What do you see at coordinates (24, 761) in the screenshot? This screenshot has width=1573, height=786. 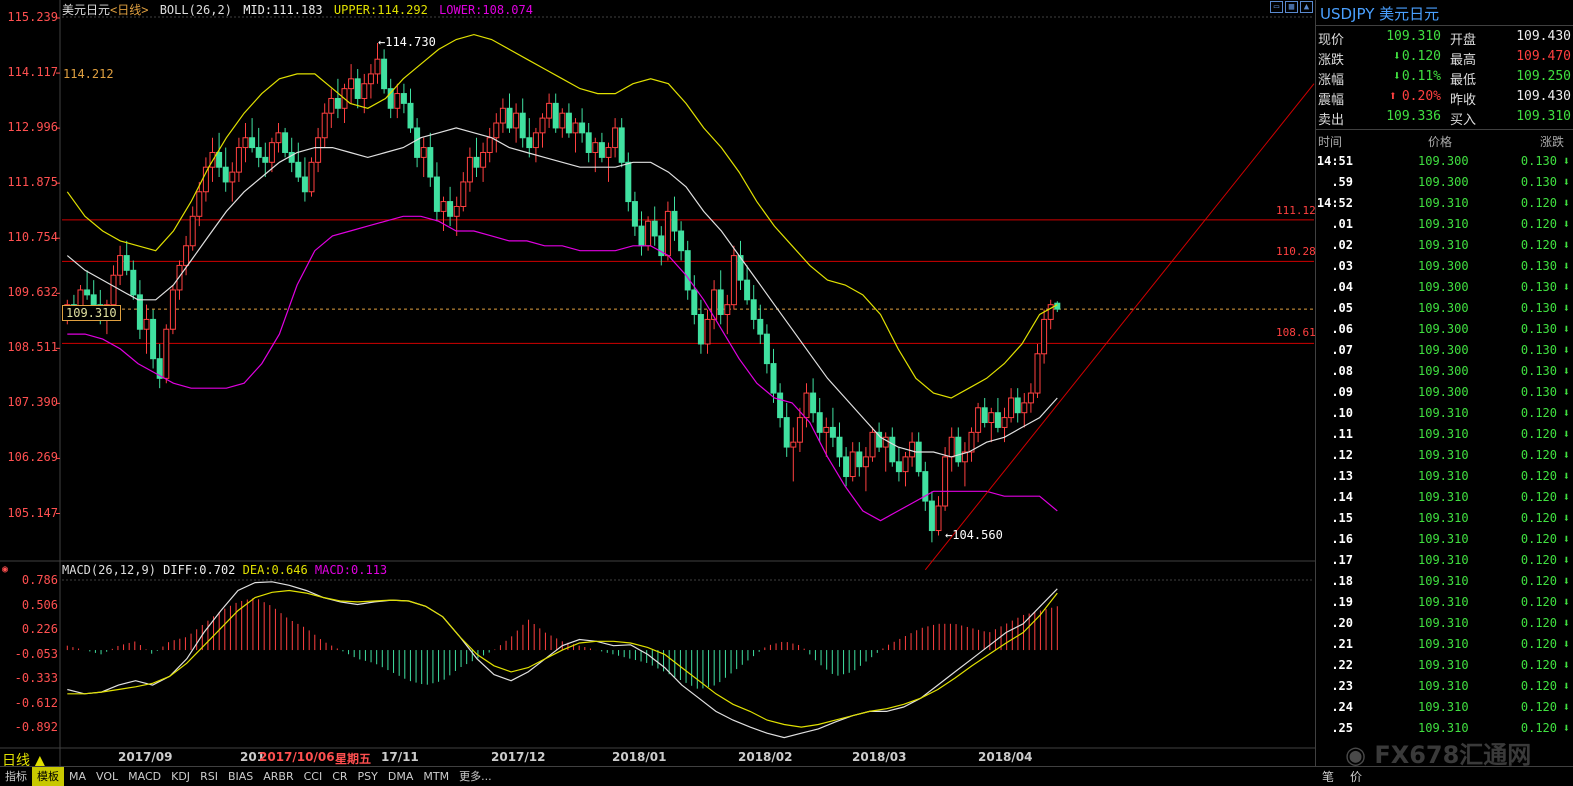 I see `period-tab: 日线 ▲` at bounding box center [24, 761].